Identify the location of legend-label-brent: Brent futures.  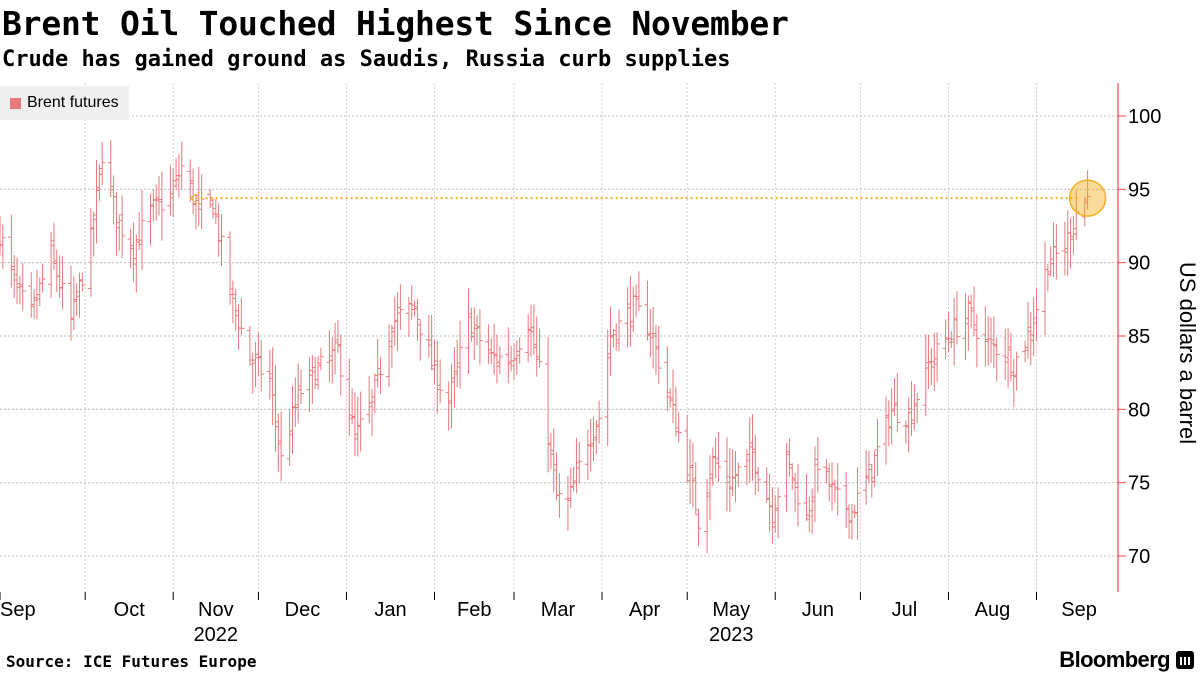
(73, 102).